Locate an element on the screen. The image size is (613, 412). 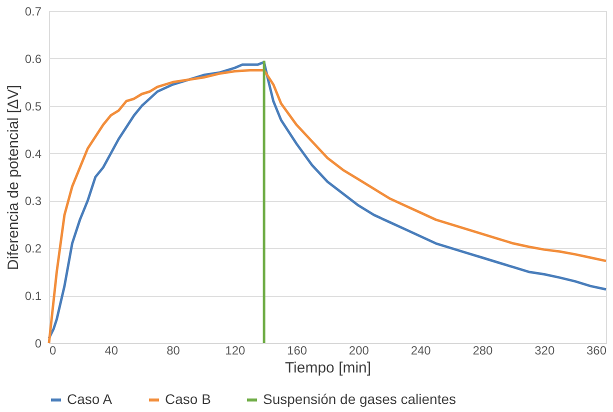
y-tick-label: 0.1 is located at coordinates (33, 296).